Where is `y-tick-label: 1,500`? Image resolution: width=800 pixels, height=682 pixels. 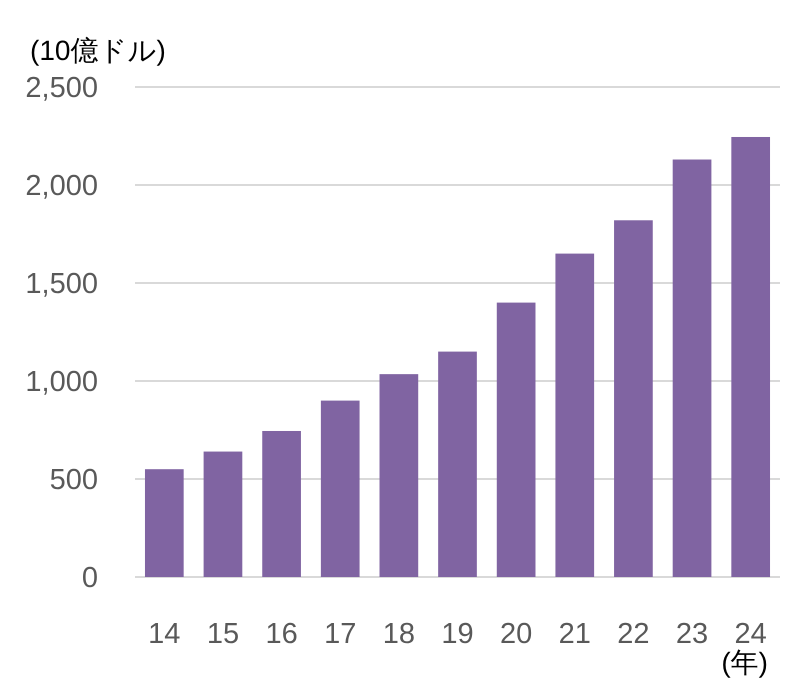 y-tick-label: 1,500 is located at coordinates (61, 284).